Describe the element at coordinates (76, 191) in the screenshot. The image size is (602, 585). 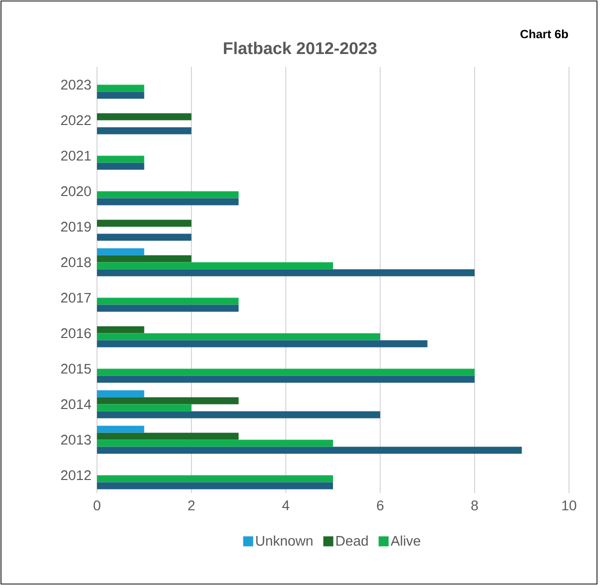
I see `y-tick-label: 2020` at that location.